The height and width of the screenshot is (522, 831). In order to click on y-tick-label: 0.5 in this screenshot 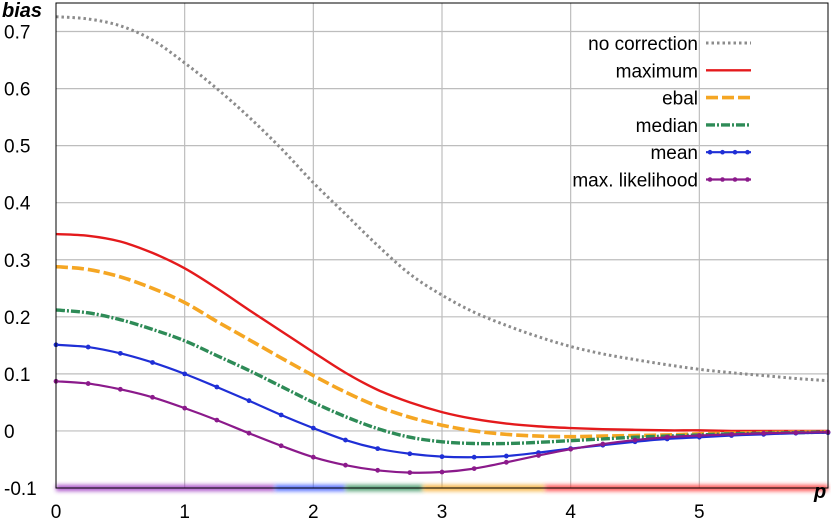, I will do `click(17, 147)`.